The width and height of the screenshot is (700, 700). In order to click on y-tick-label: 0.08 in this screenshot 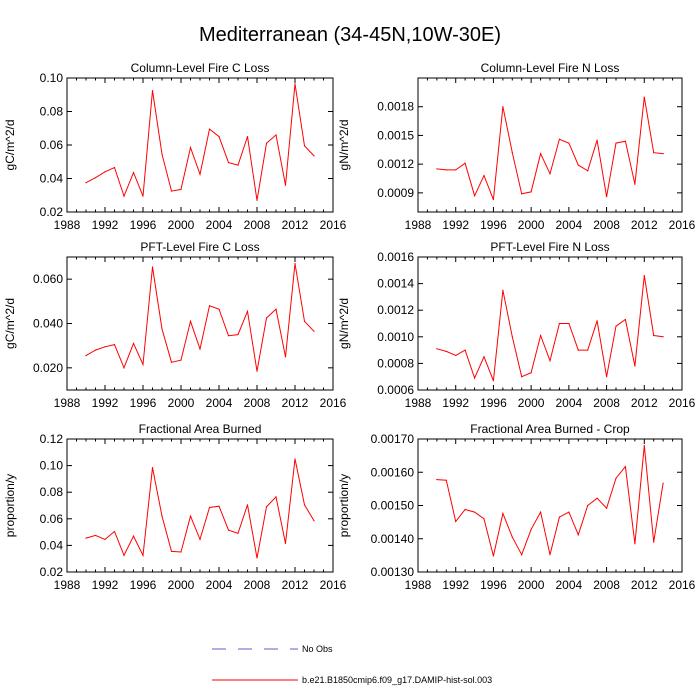, I will do `click(52, 492)`.